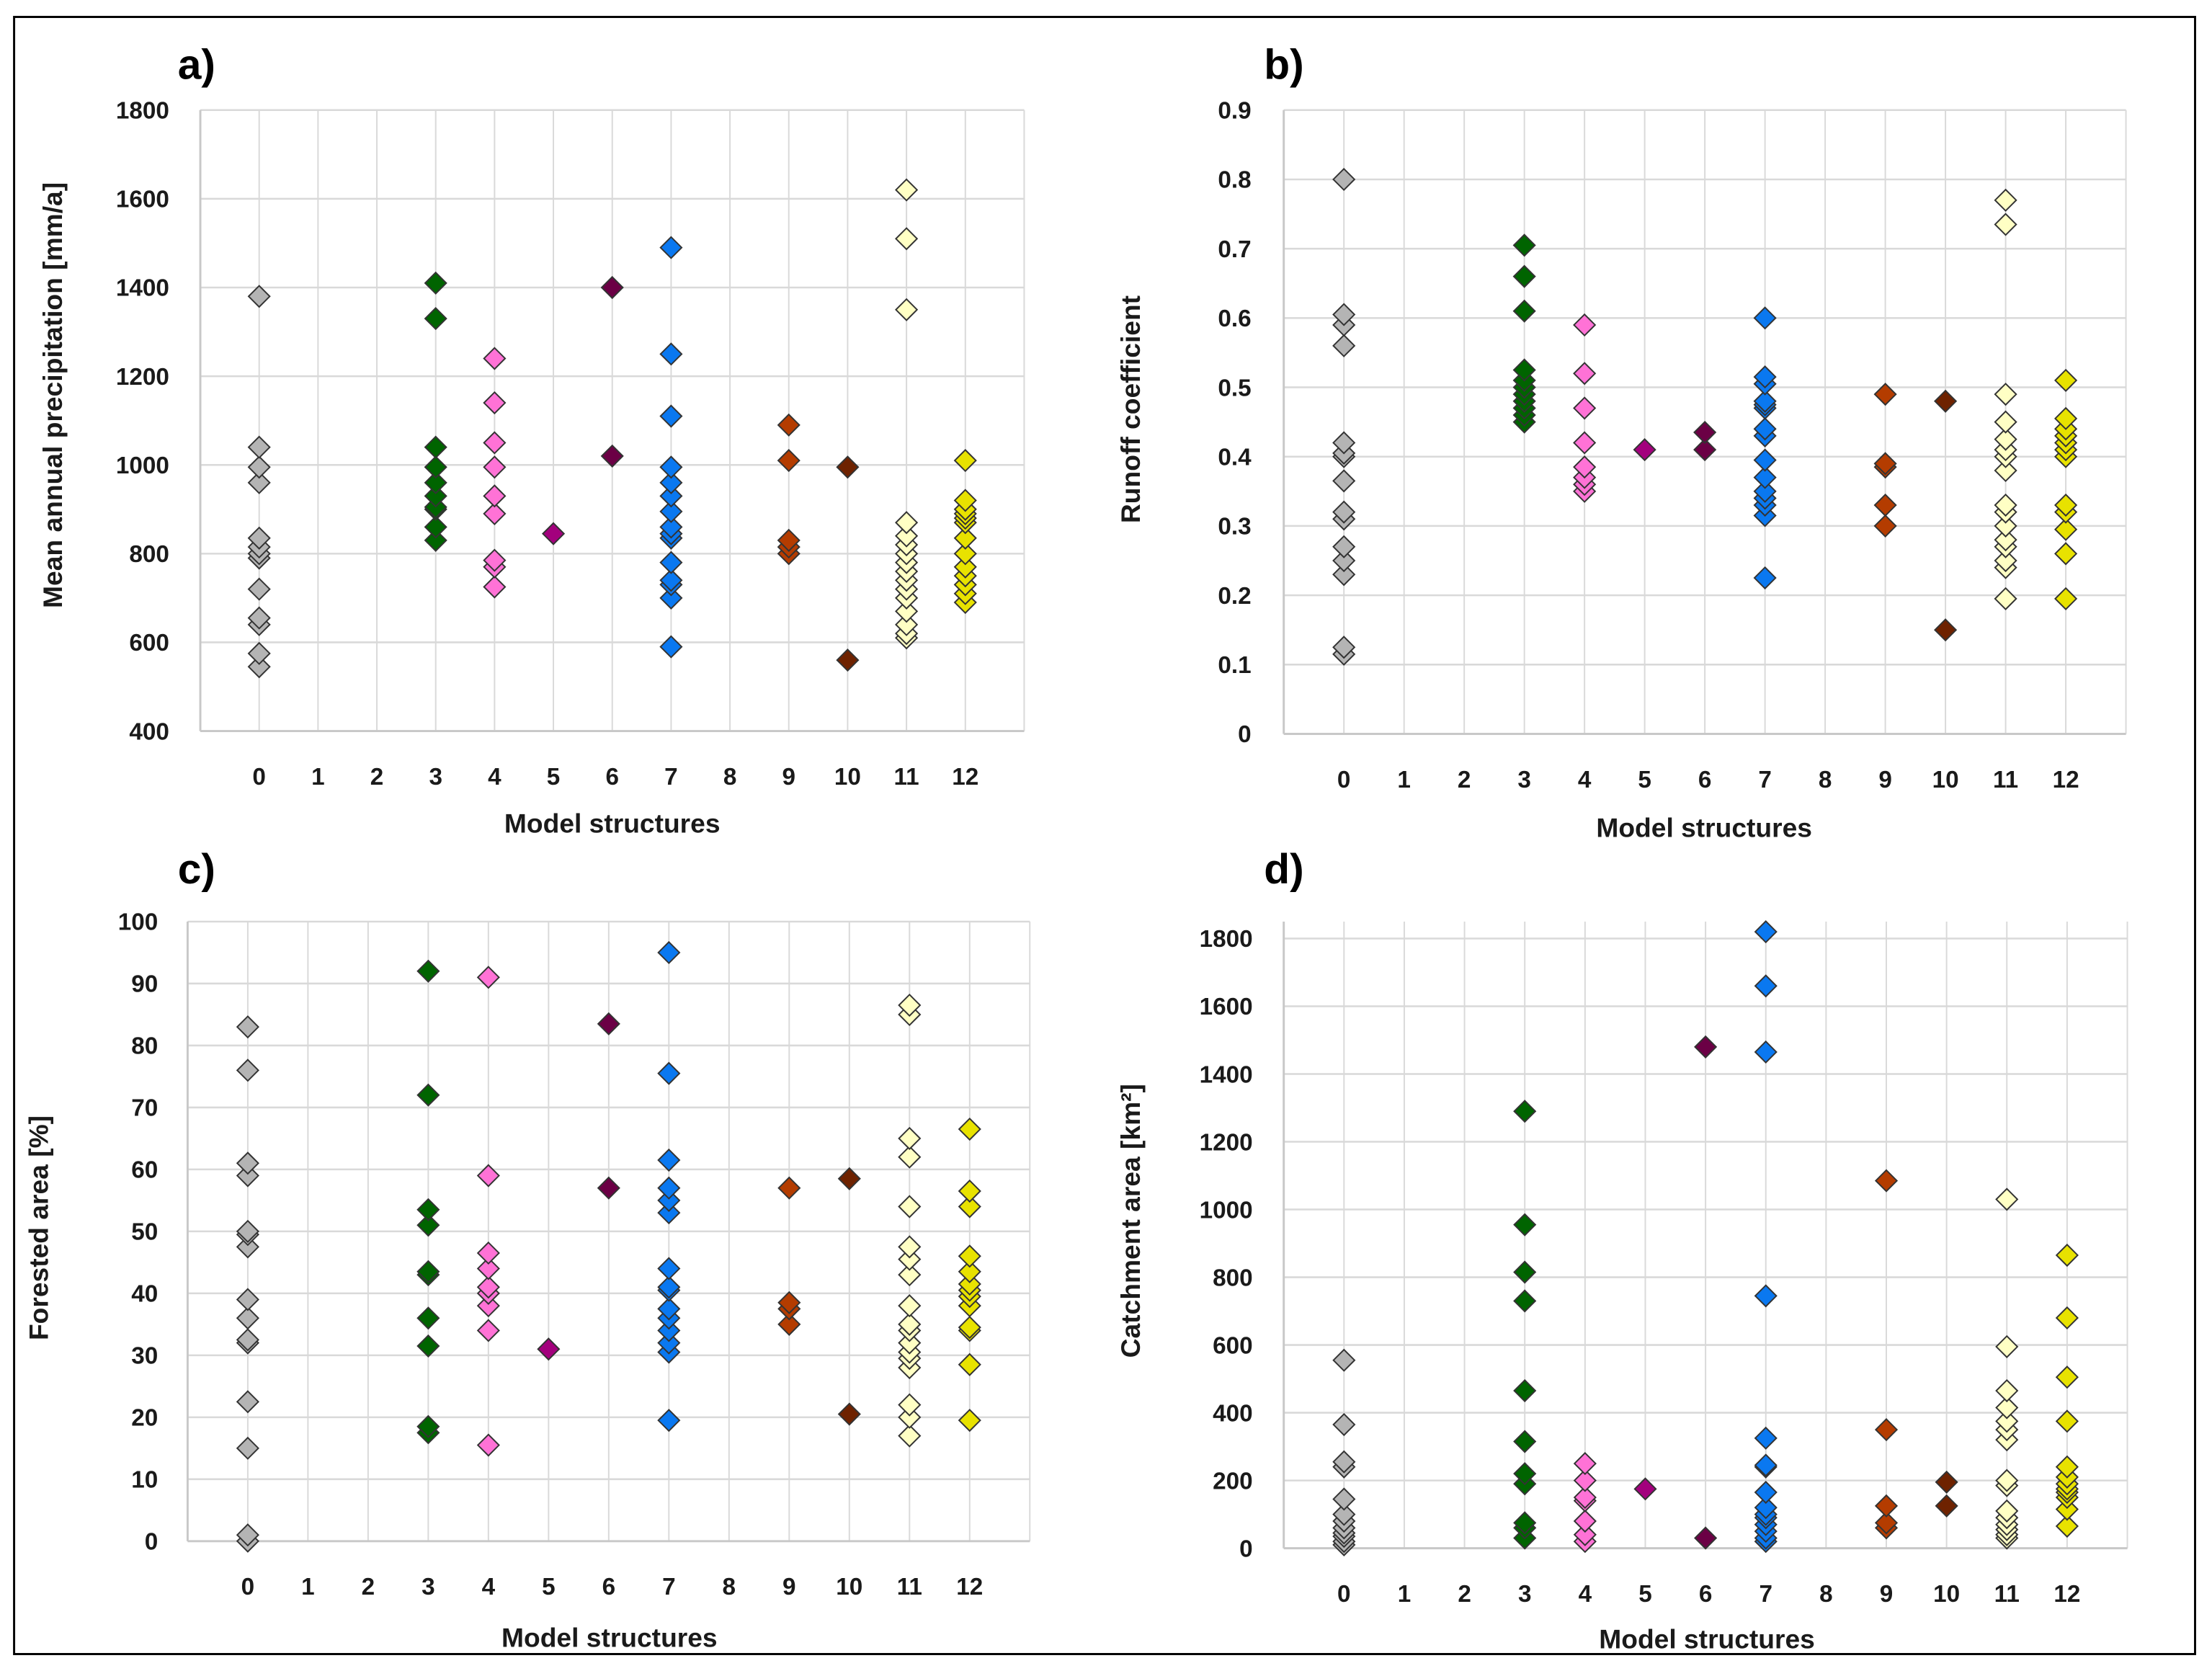 Image resolution: width=2212 pixels, height=1671 pixels. Describe the element at coordinates (139, 923) in the screenshot. I see `y-tick-label: 100` at that location.